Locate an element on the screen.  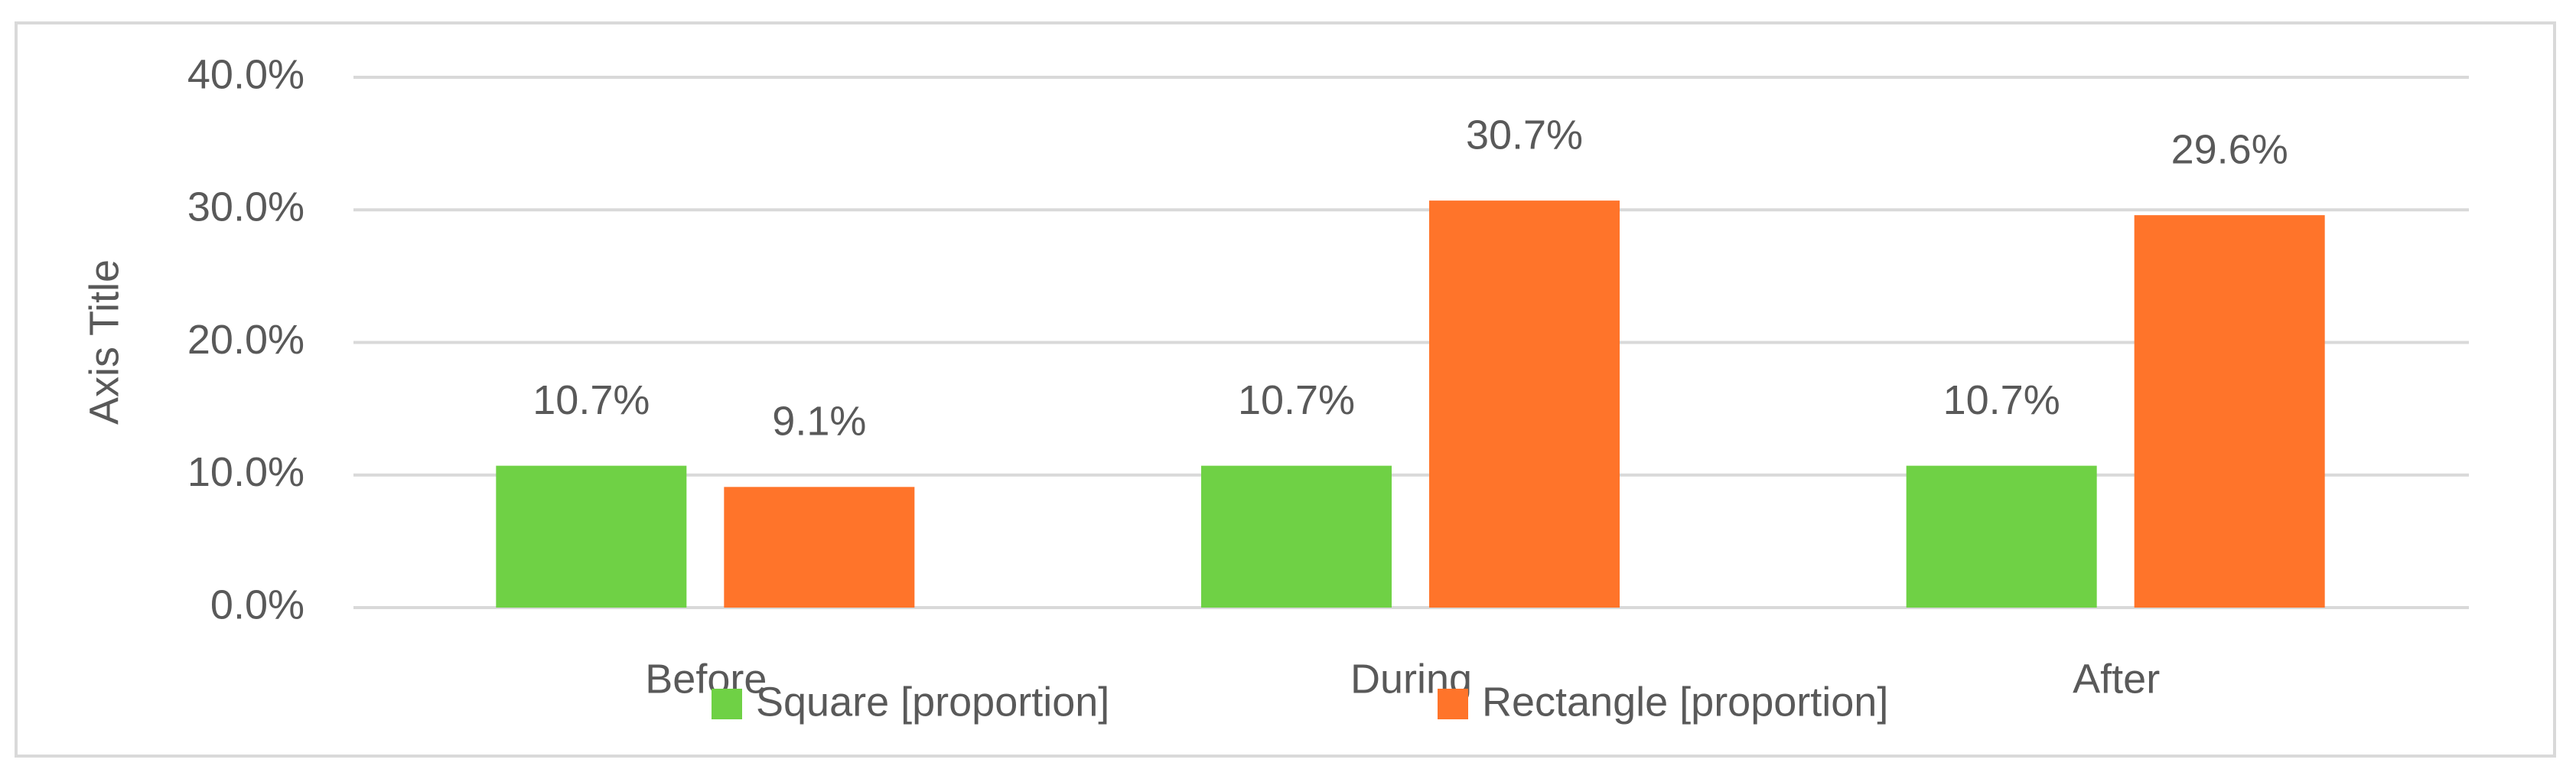
y-tick-label: 20.0% is located at coordinates (246, 340).